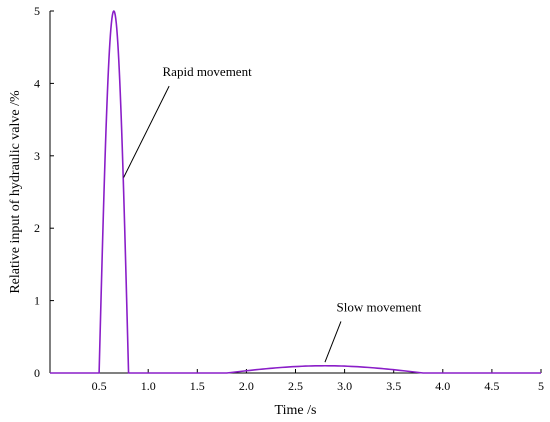  What do you see at coordinates (148, 386) in the screenshot?
I see `x-tick-label: 1.0` at bounding box center [148, 386].